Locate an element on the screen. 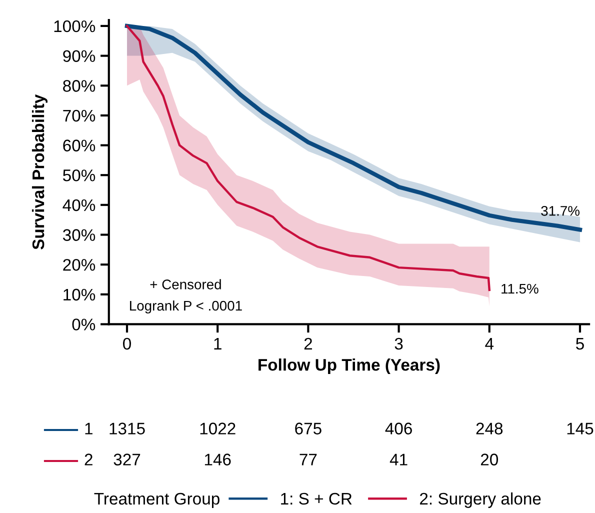  y-tick-label: 50% is located at coordinates (79, 175).